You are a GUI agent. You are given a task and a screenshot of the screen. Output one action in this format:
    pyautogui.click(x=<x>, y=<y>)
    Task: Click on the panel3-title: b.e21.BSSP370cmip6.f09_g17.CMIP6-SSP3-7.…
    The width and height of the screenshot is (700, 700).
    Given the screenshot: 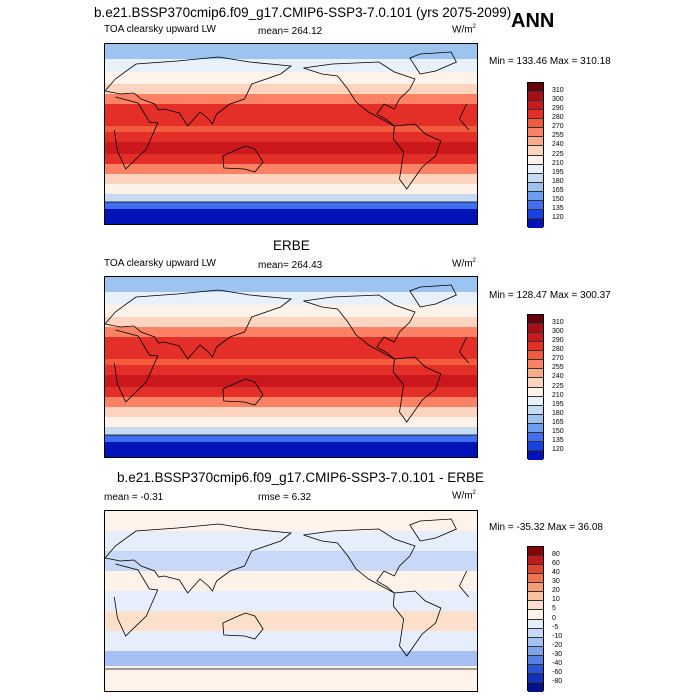 What is the action you would take?
    pyautogui.click(x=300, y=477)
    